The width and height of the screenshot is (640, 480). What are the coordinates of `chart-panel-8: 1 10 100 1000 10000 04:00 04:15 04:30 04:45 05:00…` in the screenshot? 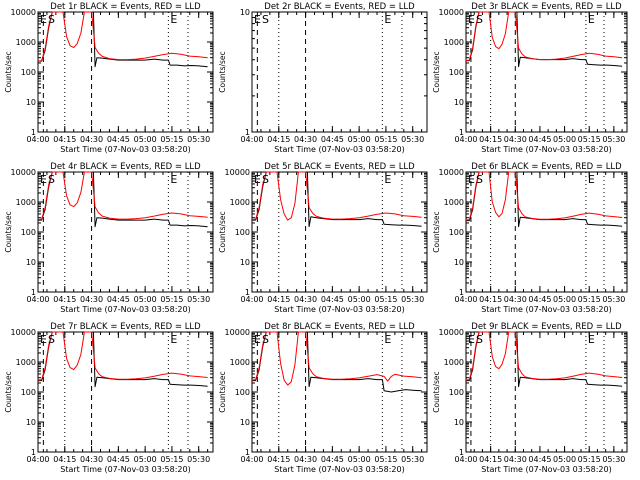 It's located at (323, 398).